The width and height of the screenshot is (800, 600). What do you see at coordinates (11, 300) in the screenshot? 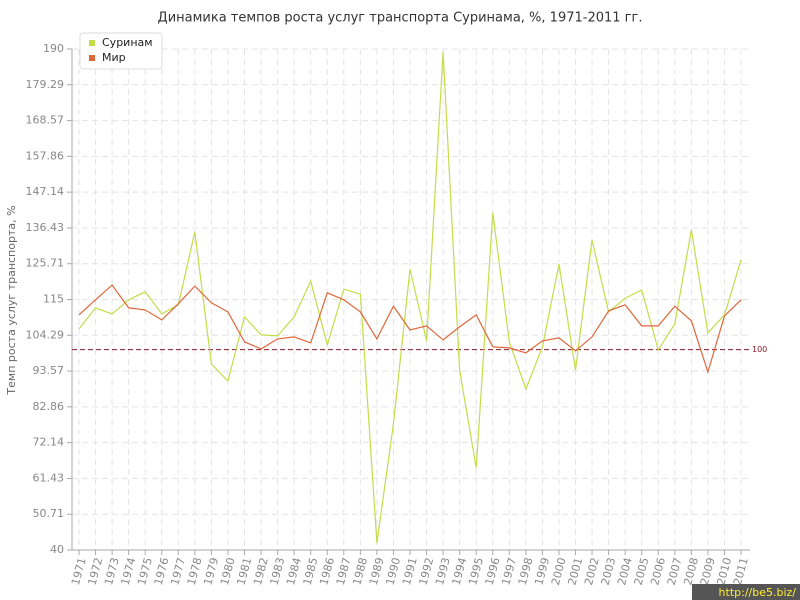
I see `y-axis-label: Темп роста услуг транспорта, %` at bounding box center [11, 300].